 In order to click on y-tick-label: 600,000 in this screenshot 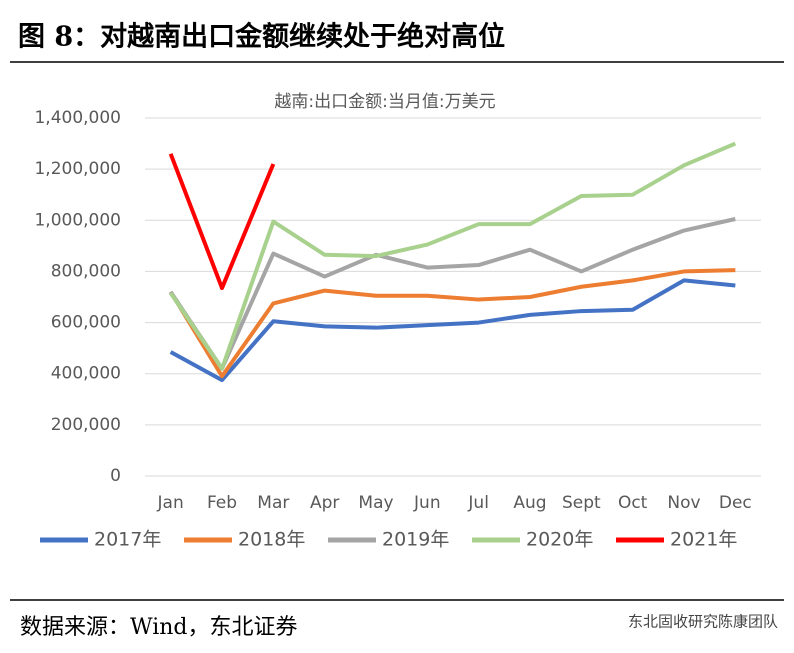, I will do `click(86, 323)`.